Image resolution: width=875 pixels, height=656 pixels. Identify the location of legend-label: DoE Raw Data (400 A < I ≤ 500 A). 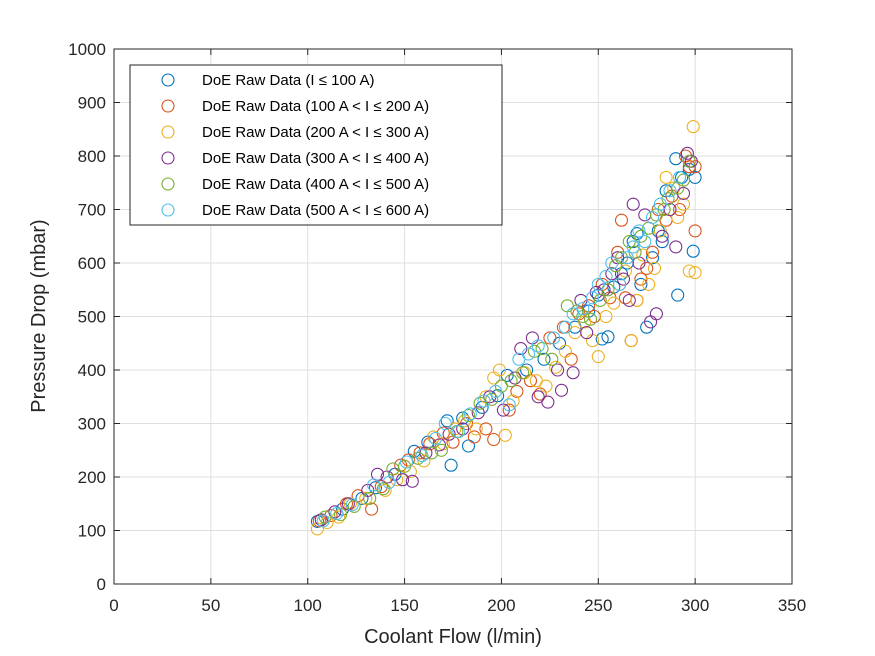
(315, 184).